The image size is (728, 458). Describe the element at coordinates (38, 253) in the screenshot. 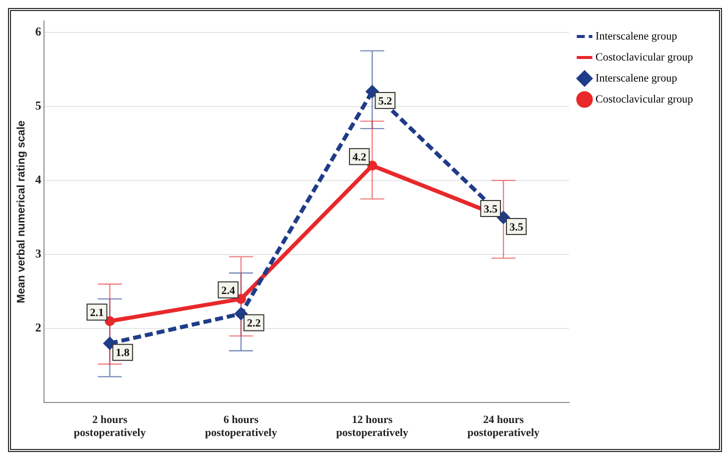

I see `y-tick-label: 3` at that location.